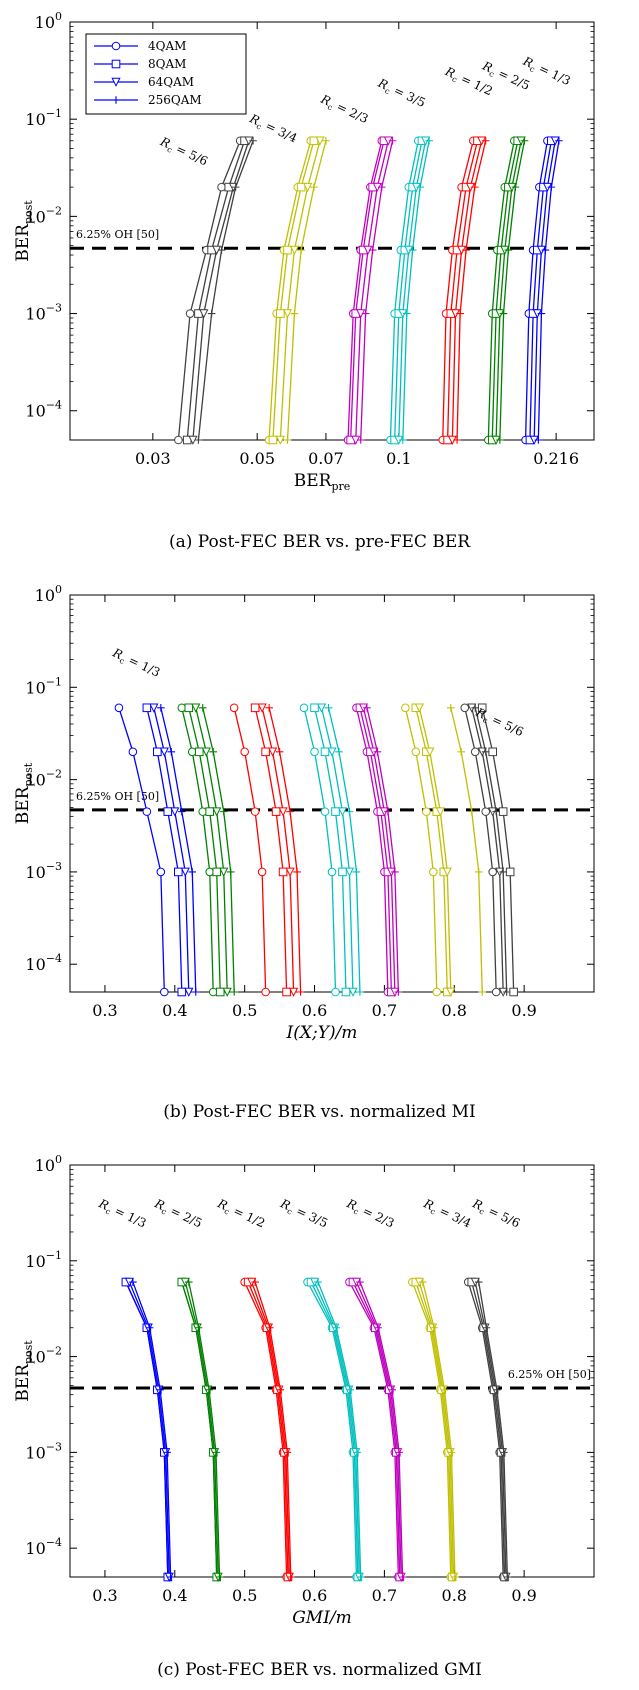 The width and height of the screenshot is (639, 1690). What do you see at coordinates (117, 796) in the screenshot?
I see `fec-threshold-label: 6.25% OH [50]` at bounding box center [117, 796].